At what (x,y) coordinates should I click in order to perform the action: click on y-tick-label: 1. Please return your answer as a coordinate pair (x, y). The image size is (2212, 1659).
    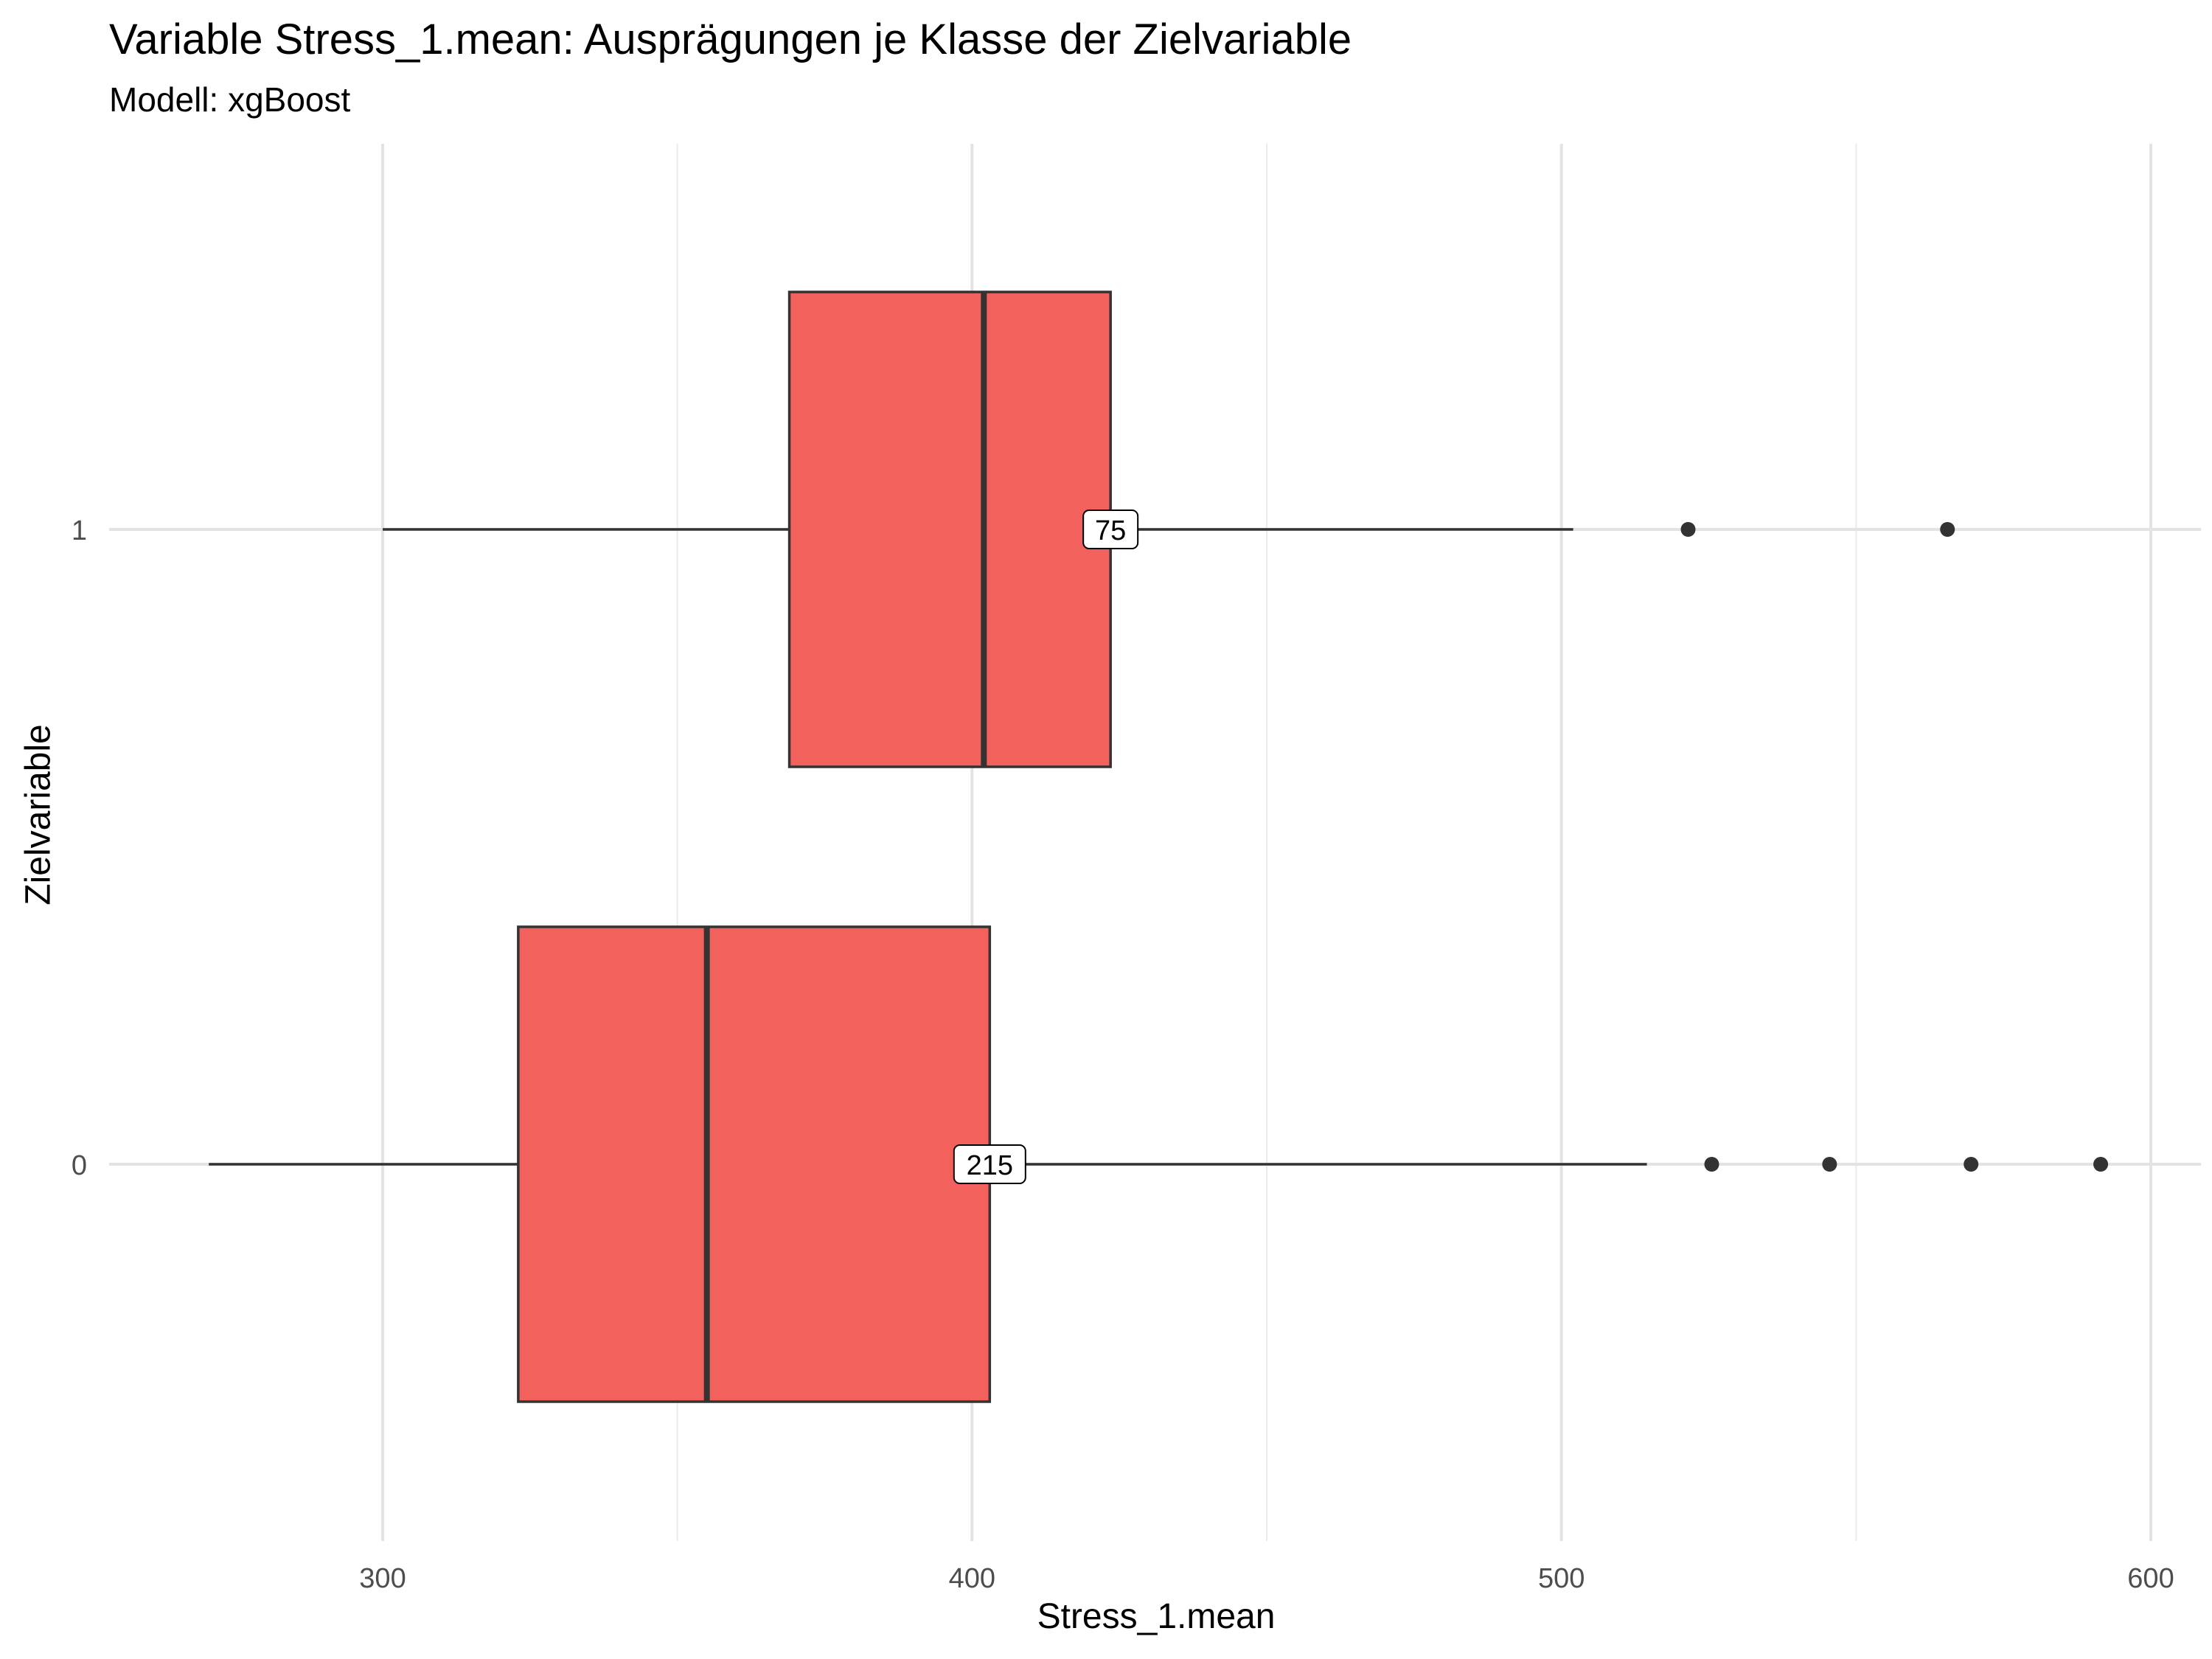
    Looking at the image, I should click on (79, 530).